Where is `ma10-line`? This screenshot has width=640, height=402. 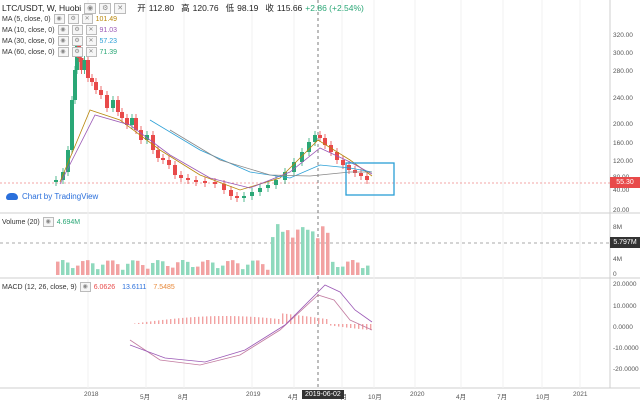
ma10-line is located at coordinates (216, 151).